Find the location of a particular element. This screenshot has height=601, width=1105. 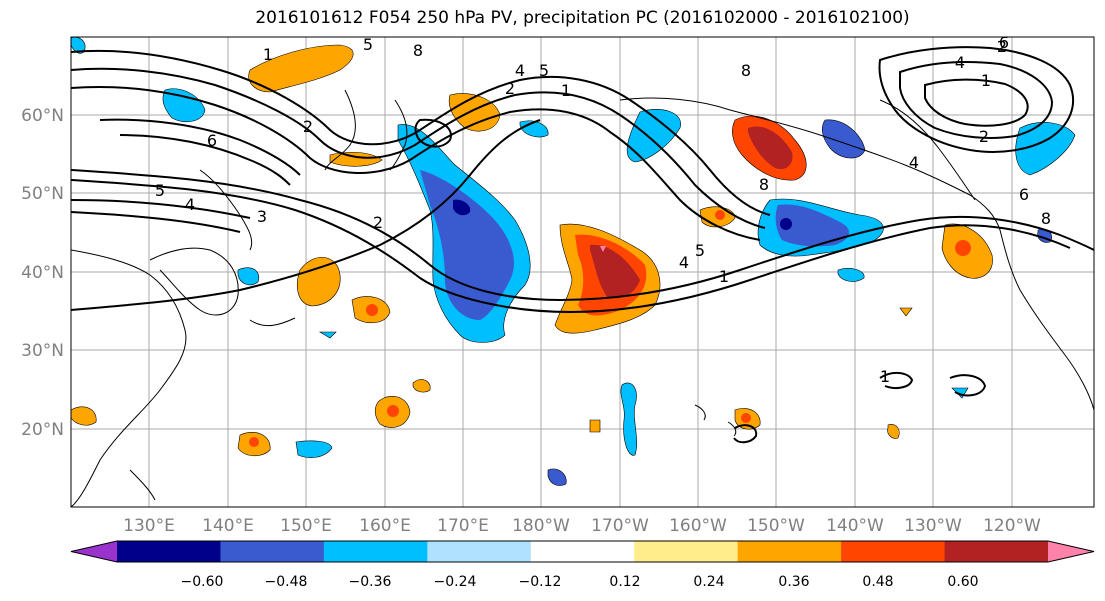

lon-tick-label: 170°E is located at coordinates (463, 526).